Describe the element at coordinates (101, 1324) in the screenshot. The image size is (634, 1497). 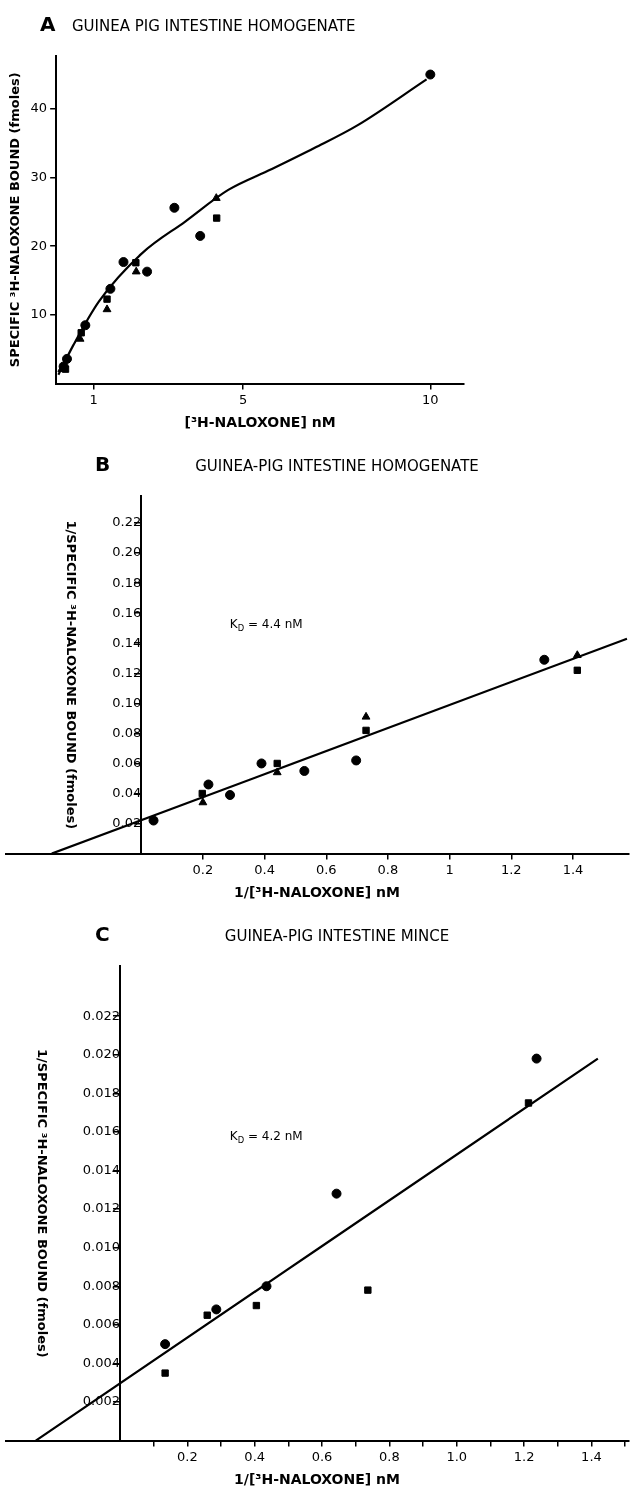
I see `y-tick-label: 0.006` at that location.